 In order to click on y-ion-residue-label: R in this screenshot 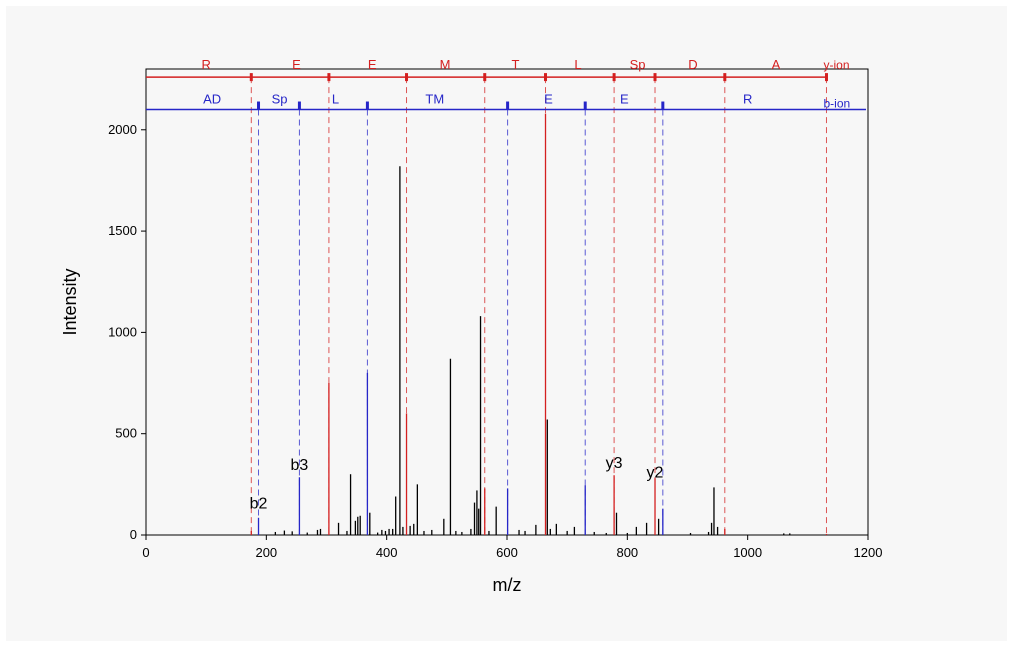, I will do `click(205, 64)`.